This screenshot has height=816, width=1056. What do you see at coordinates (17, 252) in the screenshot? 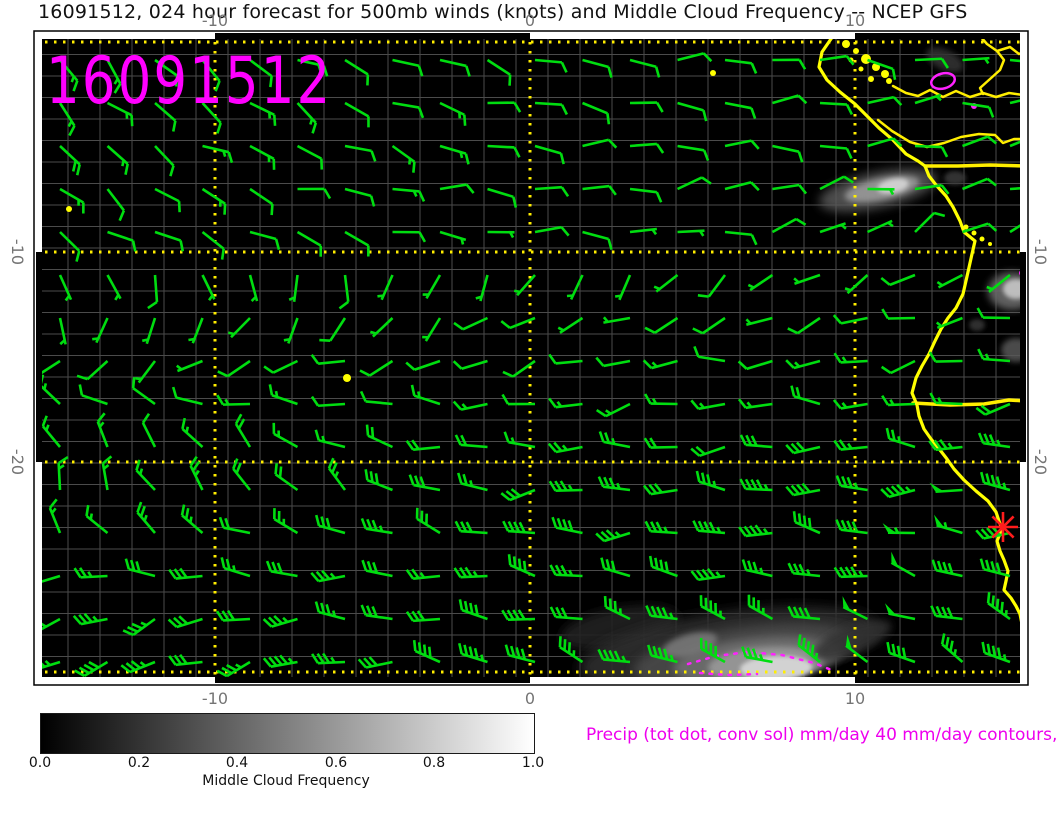
I see `axis-tick-label-left: -10` at bounding box center [17, 252].